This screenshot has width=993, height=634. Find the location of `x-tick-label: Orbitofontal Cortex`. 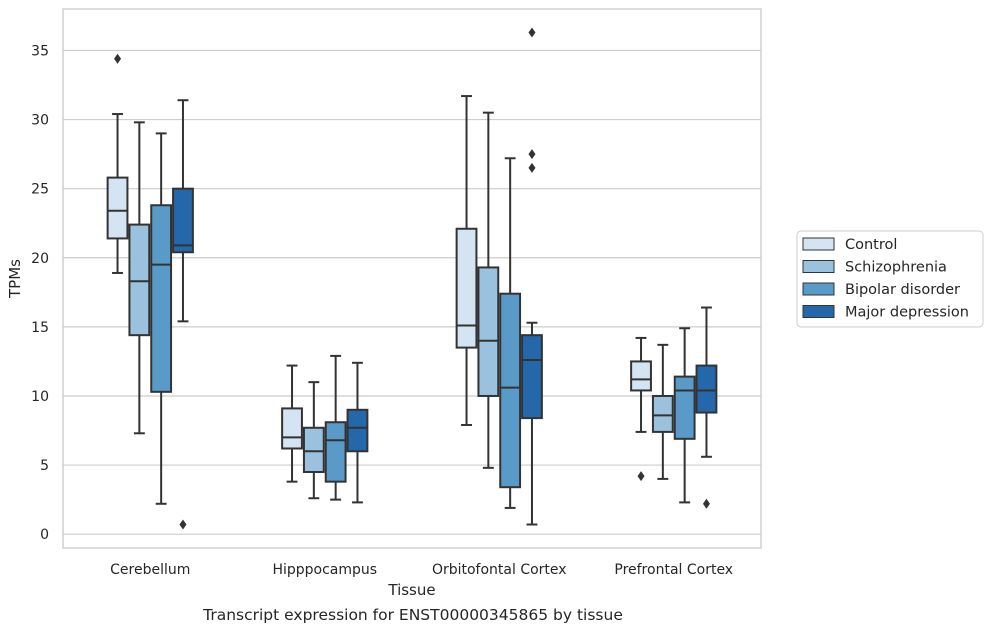

x-tick-label: Orbitofontal Cortex is located at coordinates (499, 570).